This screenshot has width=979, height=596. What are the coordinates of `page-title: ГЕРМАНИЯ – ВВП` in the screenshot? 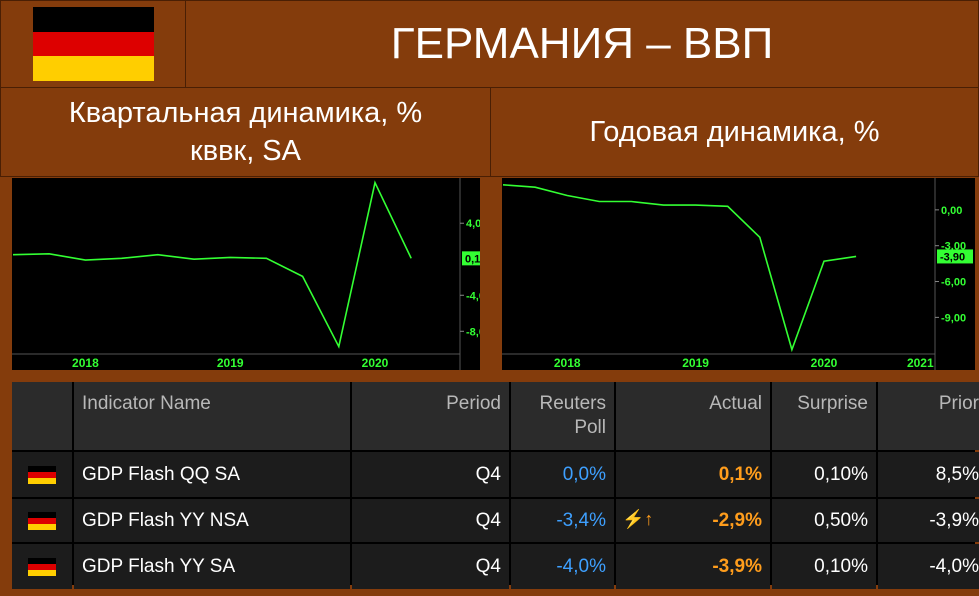 It's located at (582, 44).